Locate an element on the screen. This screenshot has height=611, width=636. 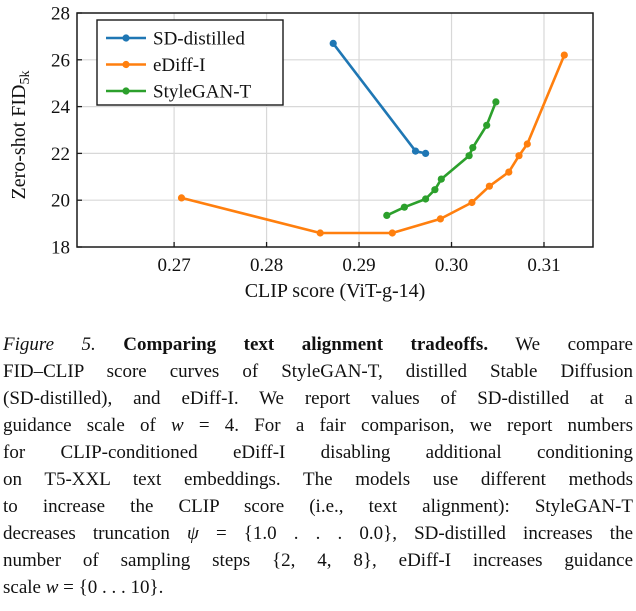
y-tick-label: 22 is located at coordinates (60, 154).